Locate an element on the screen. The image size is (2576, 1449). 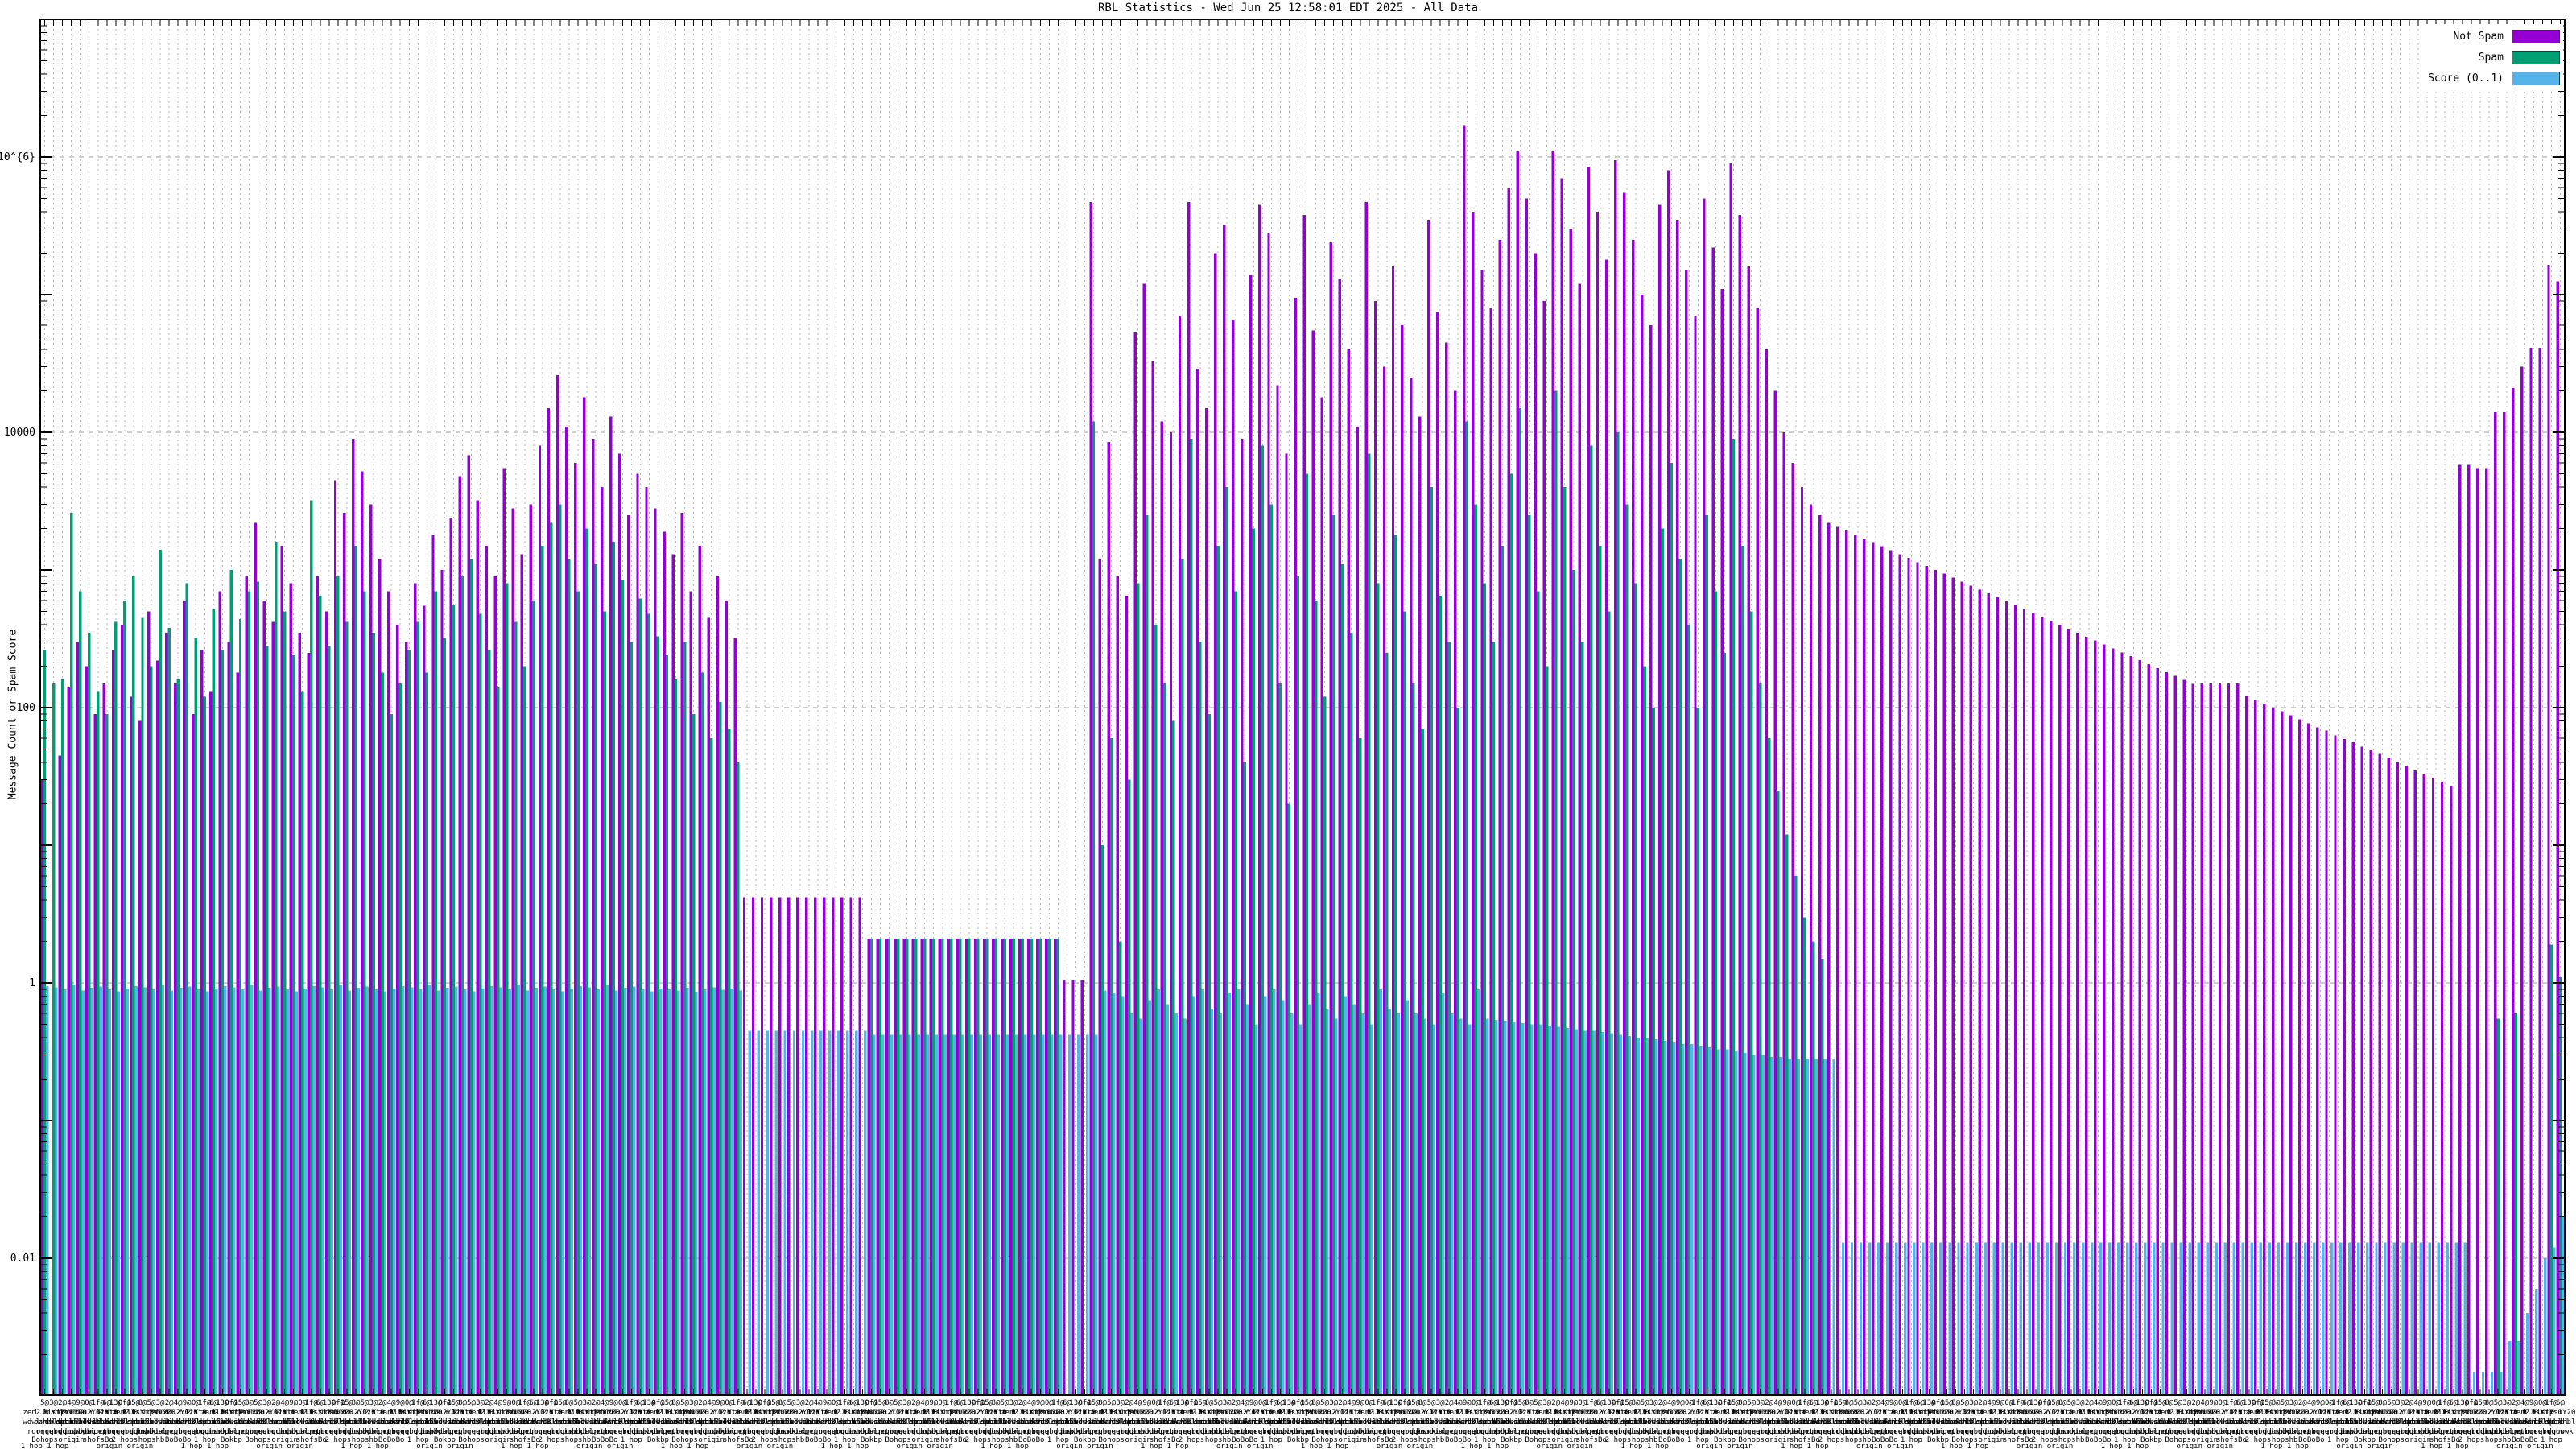
x-label: listY.0.2 is located at coordinates (1307, 1413).